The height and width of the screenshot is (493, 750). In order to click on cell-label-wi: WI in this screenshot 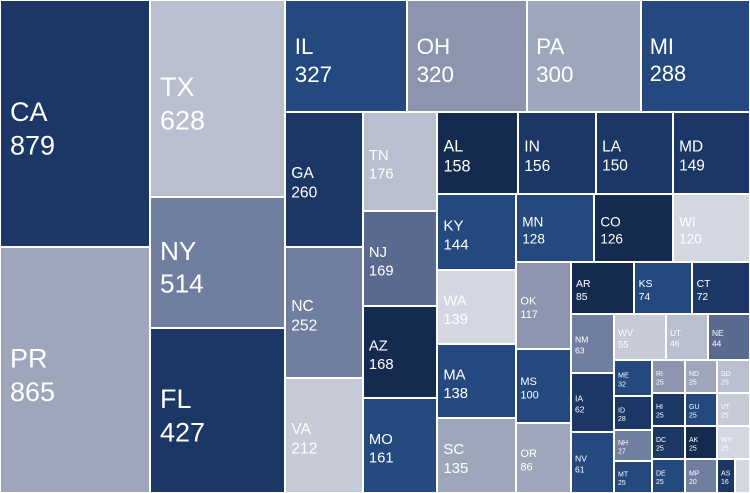, I will do `click(687, 222)`.